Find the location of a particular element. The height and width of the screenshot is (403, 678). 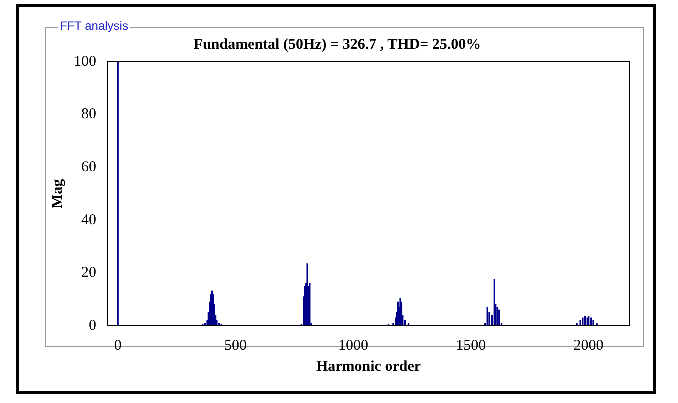

x-tick-label: 1500 is located at coordinates (471, 346).